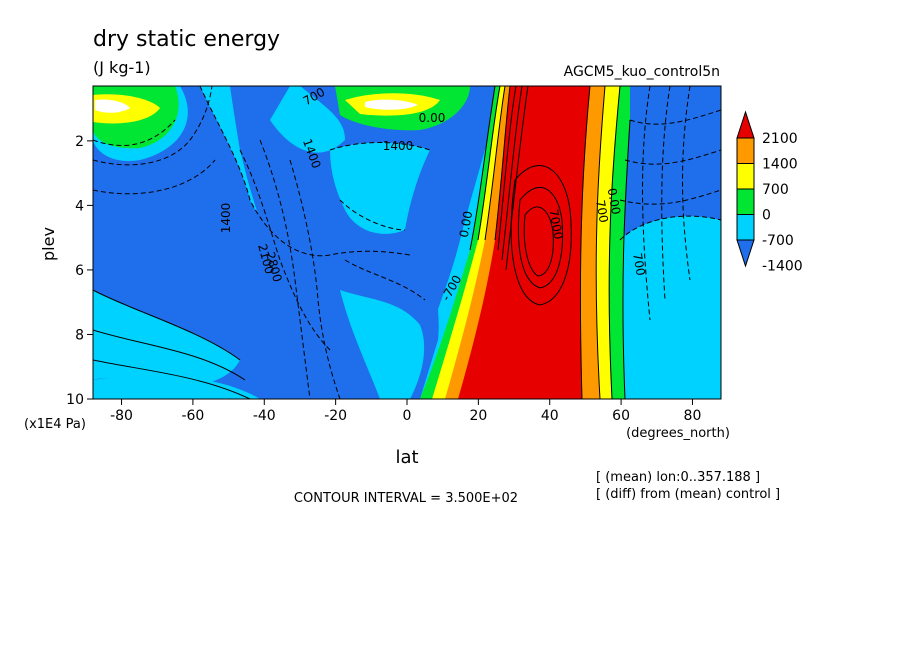 This screenshot has height=654, width=904. I want to click on x-axis-label: lat, so click(406, 457).